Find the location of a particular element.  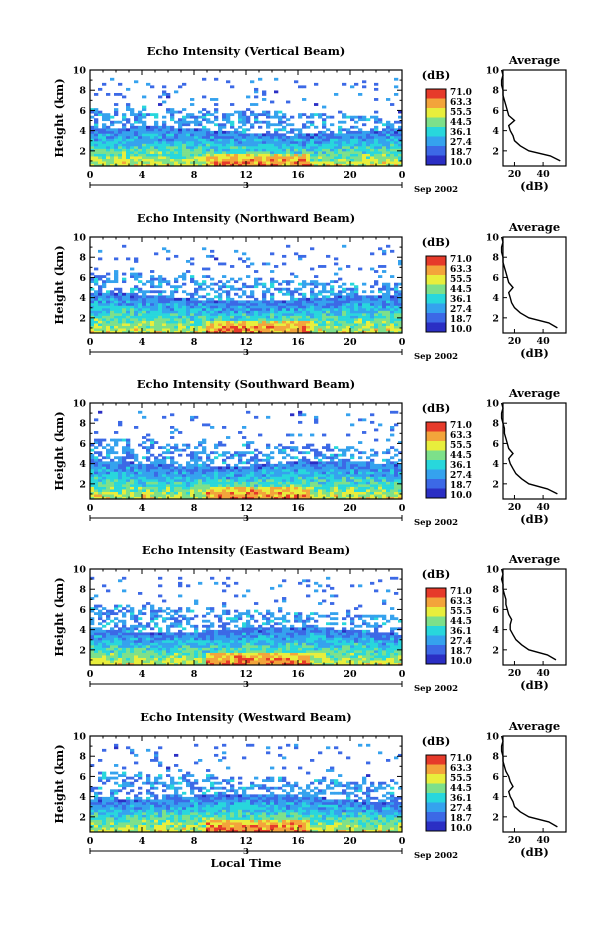

colorbar-tick-label: 55.5 is located at coordinates (461, 113).